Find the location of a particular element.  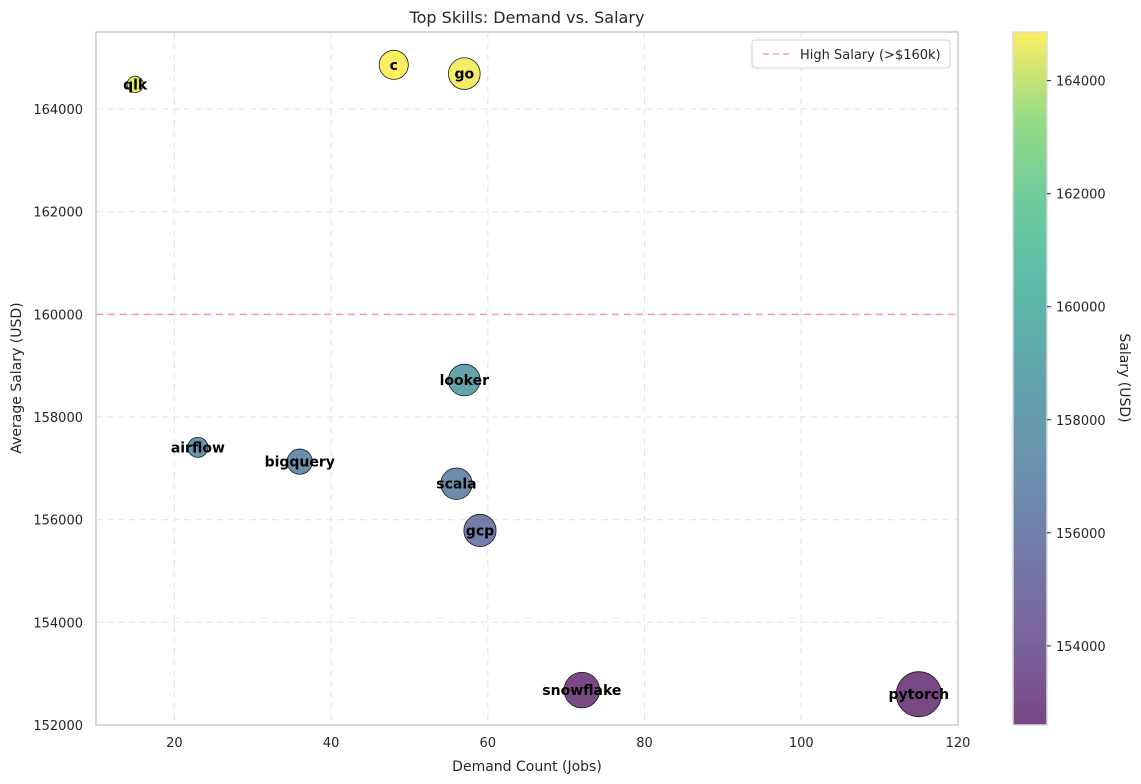

point-label-pytorch: pytorch is located at coordinates (918, 695).